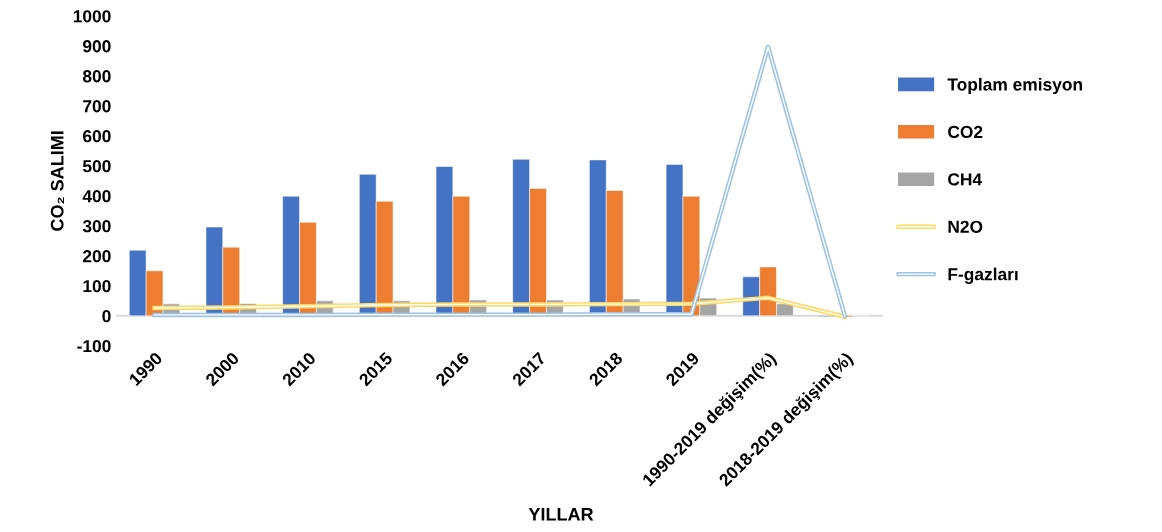 The image size is (1162, 532). Describe the element at coordinates (965, 226) in the screenshot. I see `legend-label: N2O` at that location.